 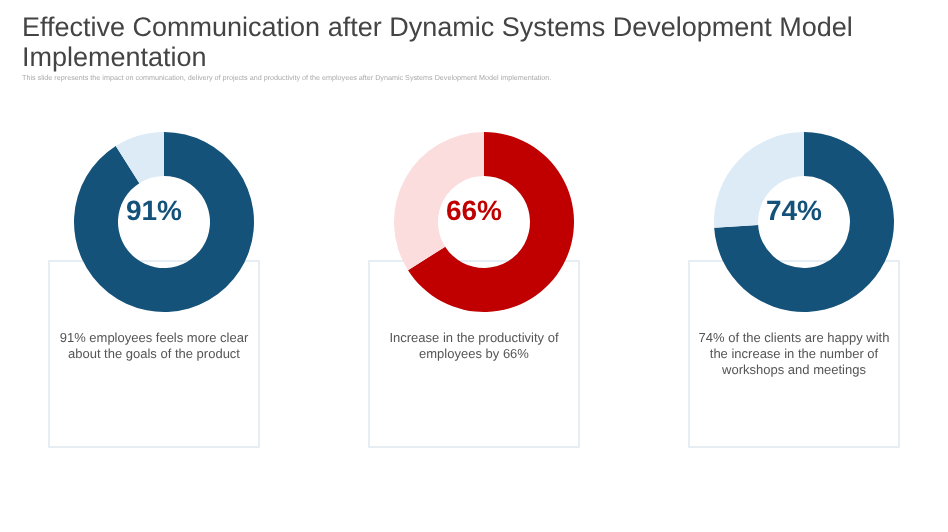 I want to click on text: 66%, so click(x=474, y=210).